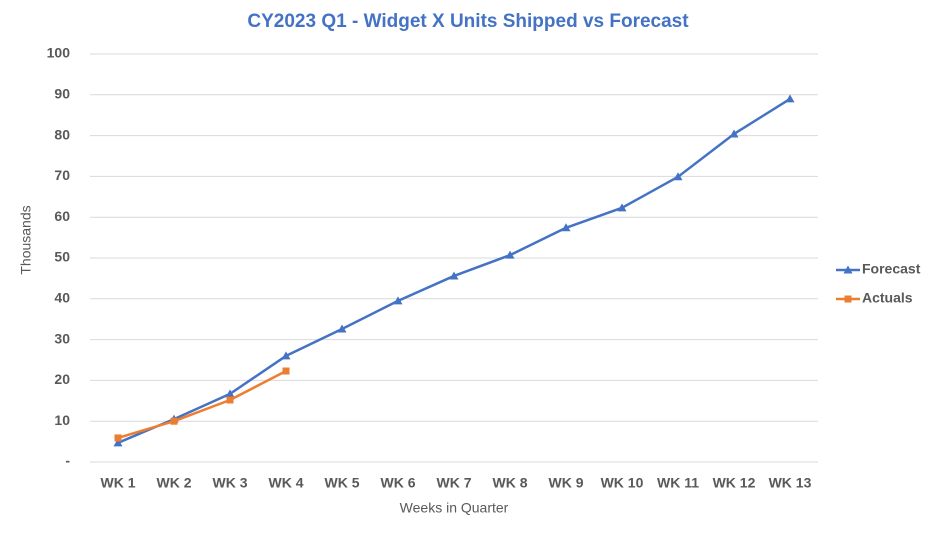  I want to click on x-tick-label: WK 4, so click(286, 483).